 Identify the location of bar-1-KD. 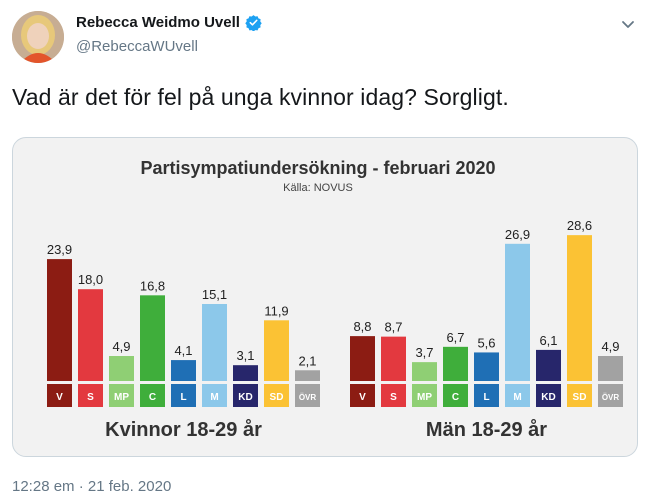
(548, 365).